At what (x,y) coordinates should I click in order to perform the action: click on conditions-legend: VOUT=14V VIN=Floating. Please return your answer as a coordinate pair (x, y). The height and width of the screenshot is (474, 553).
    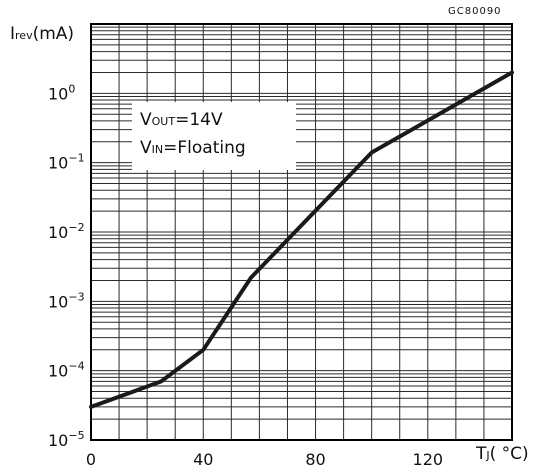
    Looking at the image, I should click on (214, 136).